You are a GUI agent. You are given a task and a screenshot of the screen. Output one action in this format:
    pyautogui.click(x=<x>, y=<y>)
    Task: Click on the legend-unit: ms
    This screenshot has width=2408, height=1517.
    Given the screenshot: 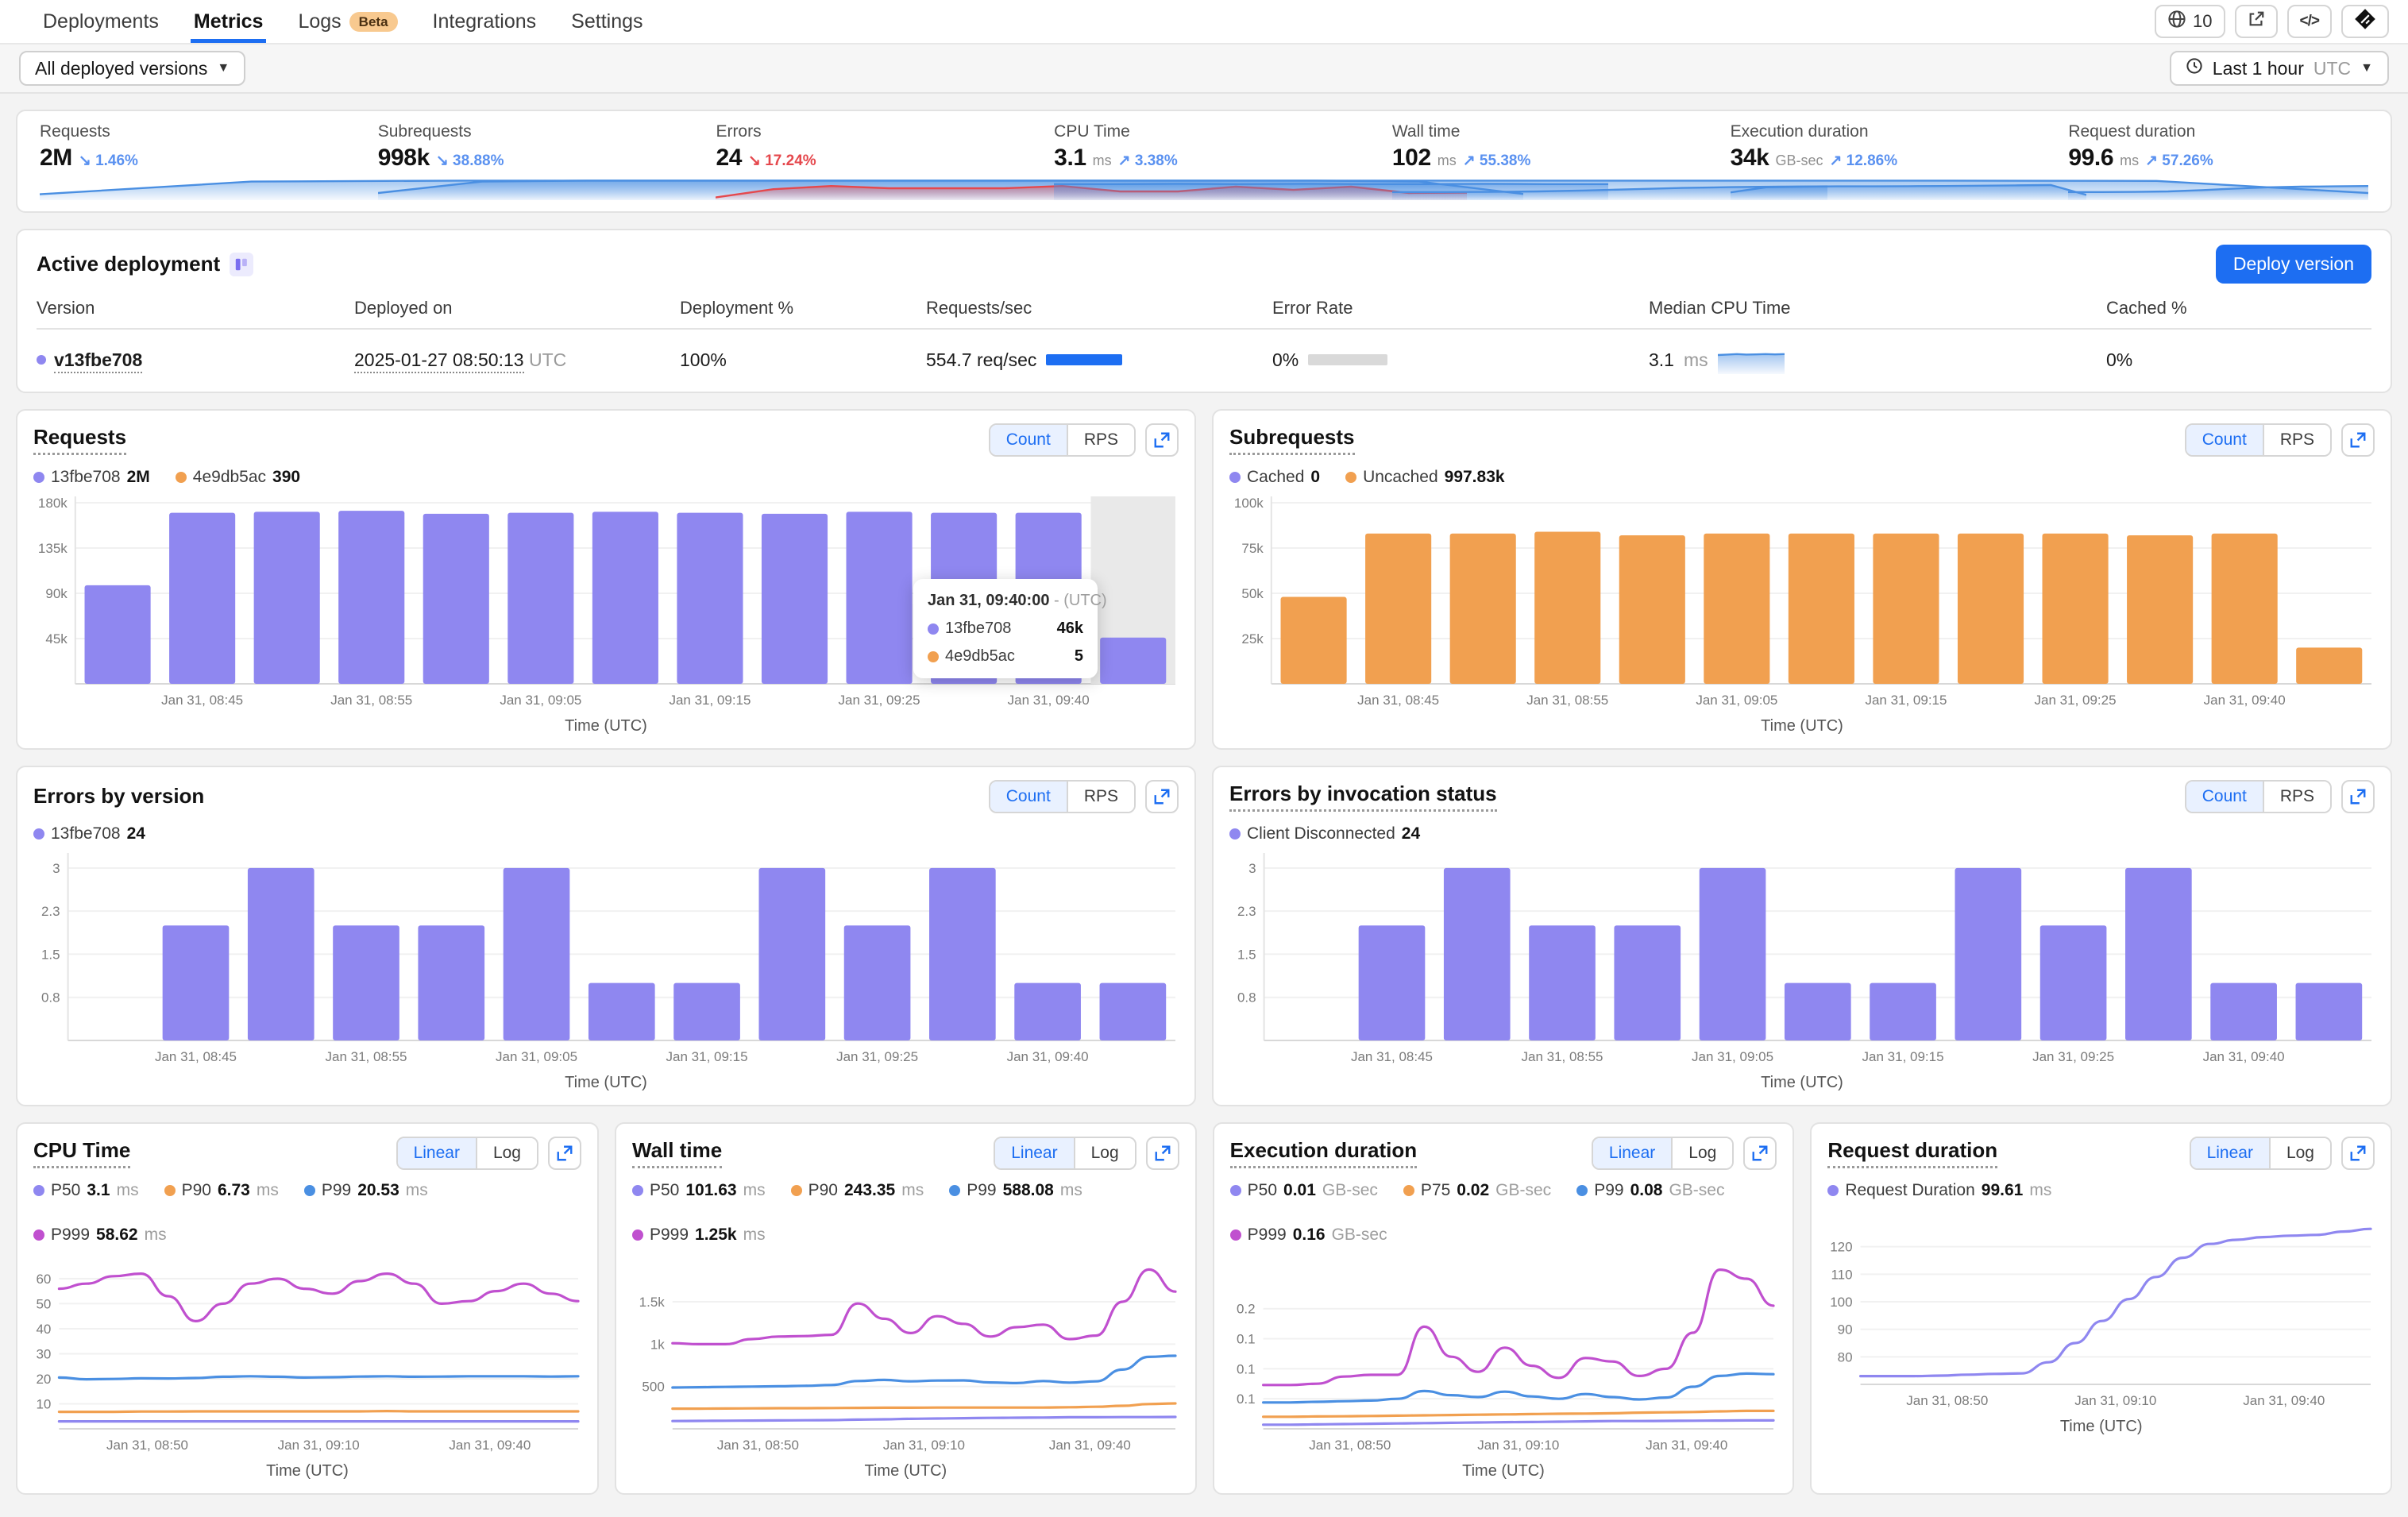 What is the action you would take?
    pyautogui.click(x=754, y=1235)
    